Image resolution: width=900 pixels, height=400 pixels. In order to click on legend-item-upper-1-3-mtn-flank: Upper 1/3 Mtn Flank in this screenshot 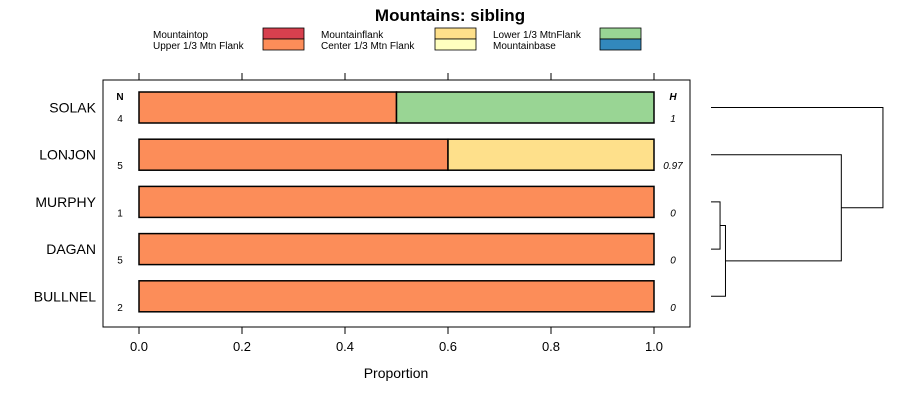, I will do `click(229, 45)`.